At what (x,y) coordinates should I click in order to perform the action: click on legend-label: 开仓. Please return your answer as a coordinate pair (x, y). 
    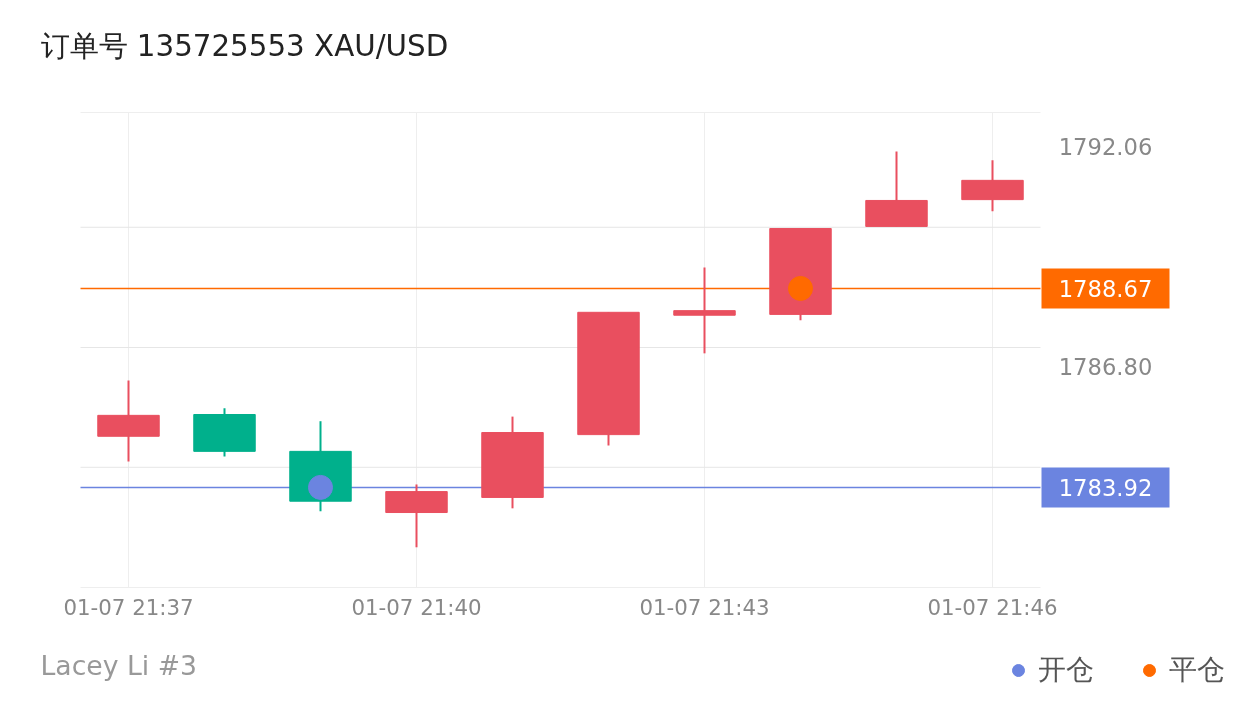
    Looking at the image, I should click on (1066, 670).